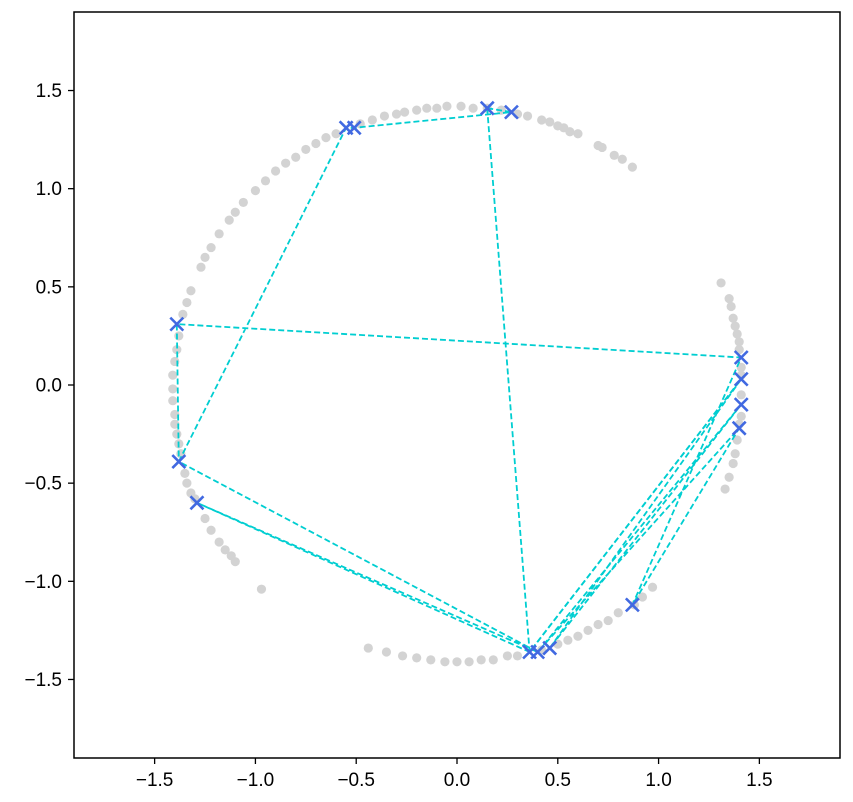 Image resolution: width=853 pixels, height=802 pixels. What do you see at coordinates (155, 780) in the screenshot?
I see `x-tick-label: −1.5` at bounding box center [155, 780].